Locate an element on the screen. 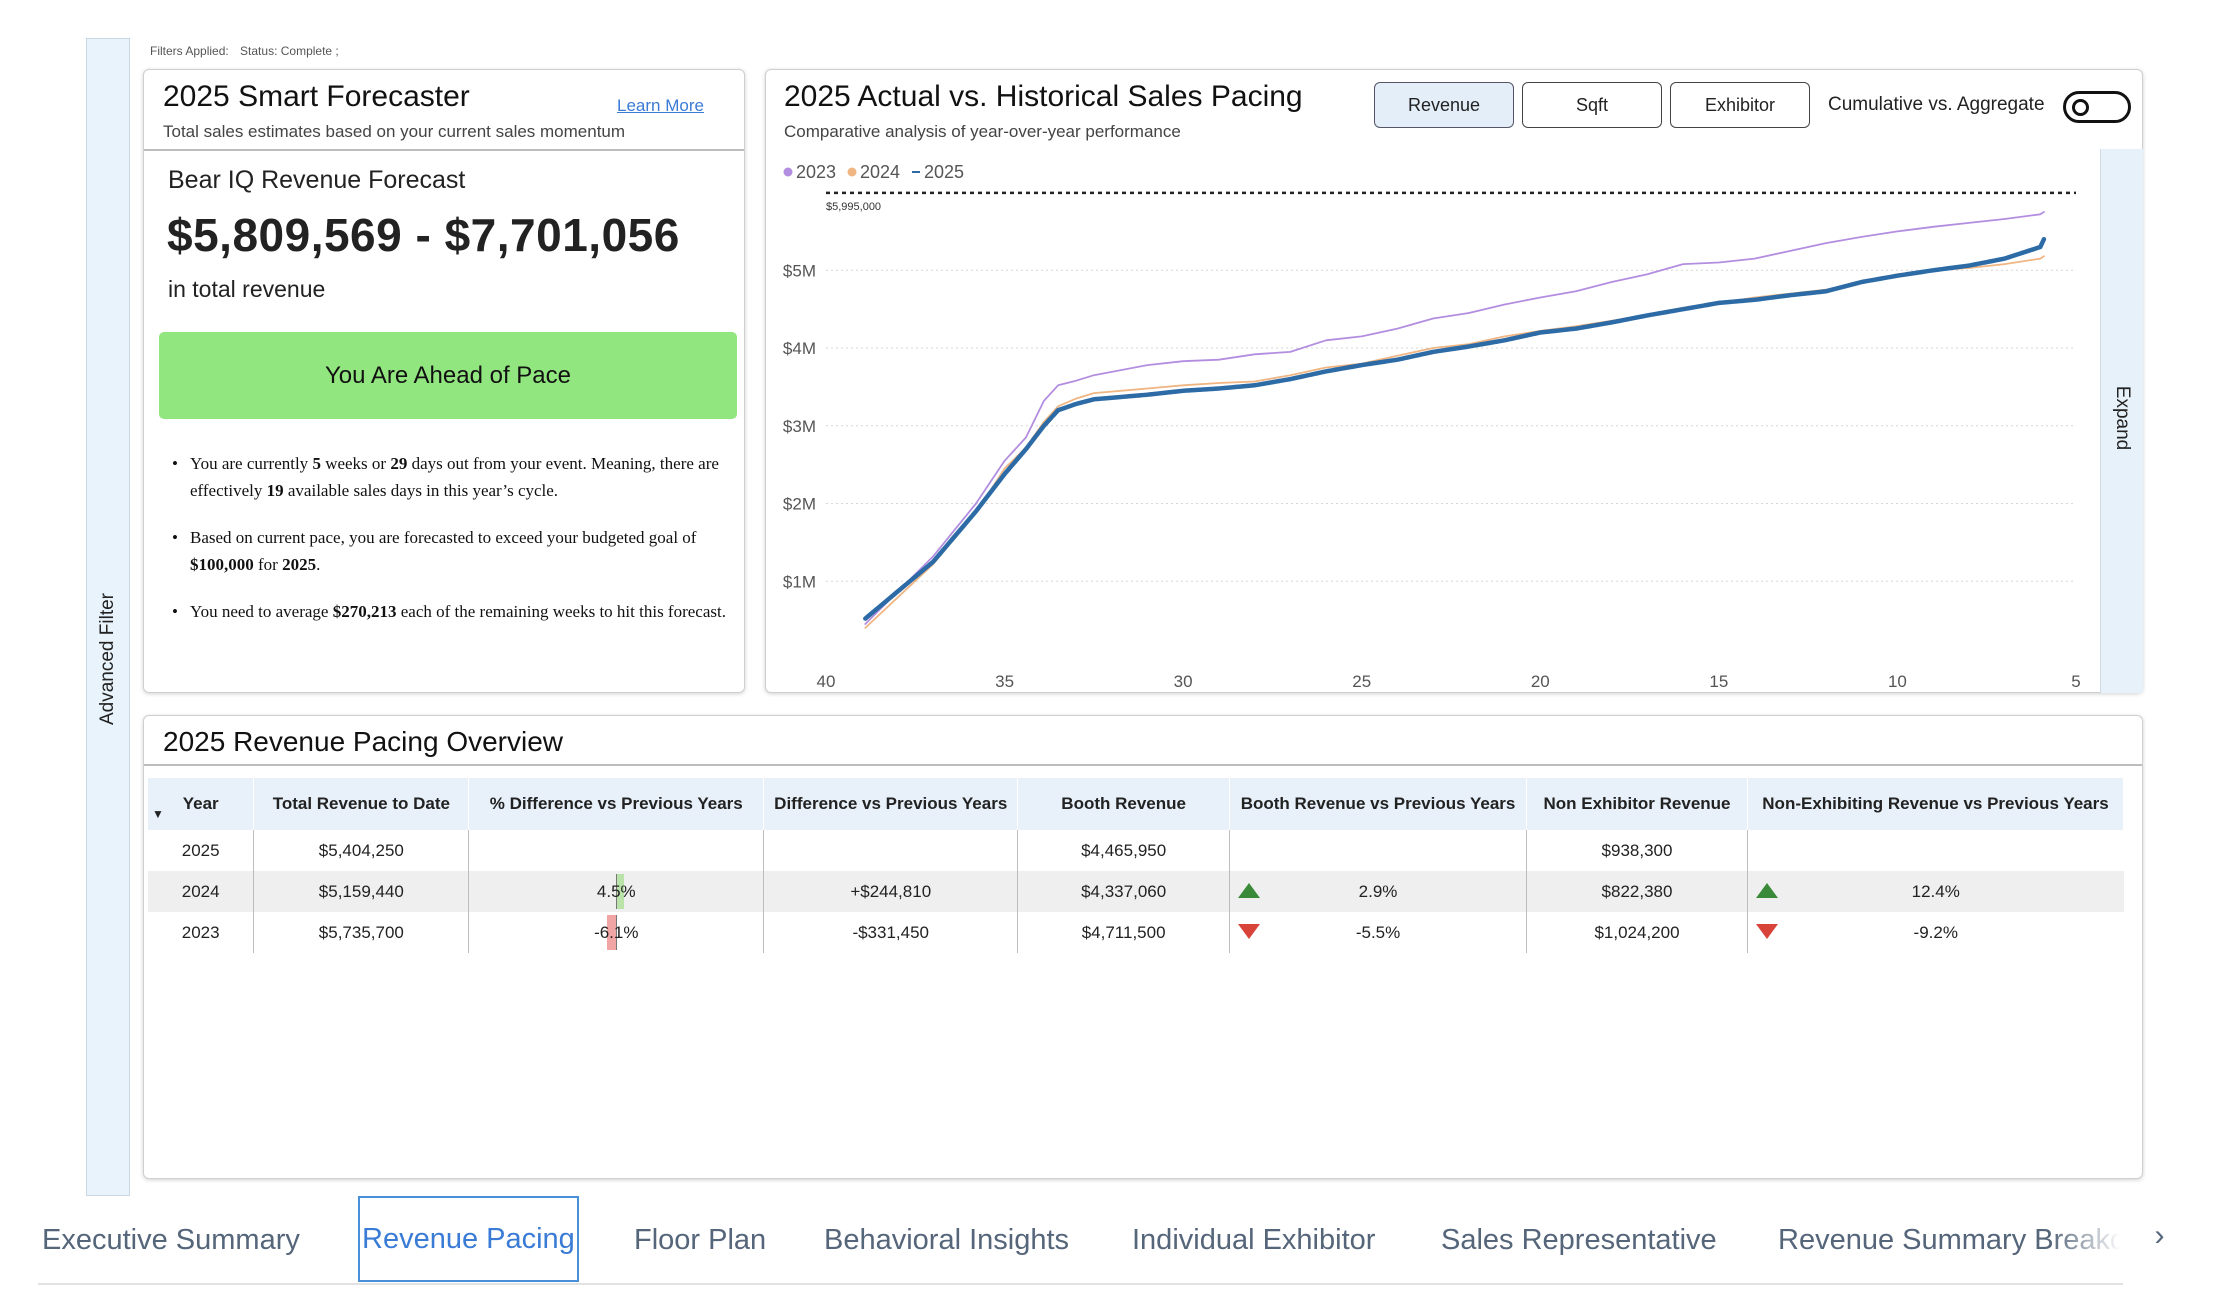 This screenshot has height=1304, width=2218. bullet-text: You need to average is located at coordinates (261, 611).